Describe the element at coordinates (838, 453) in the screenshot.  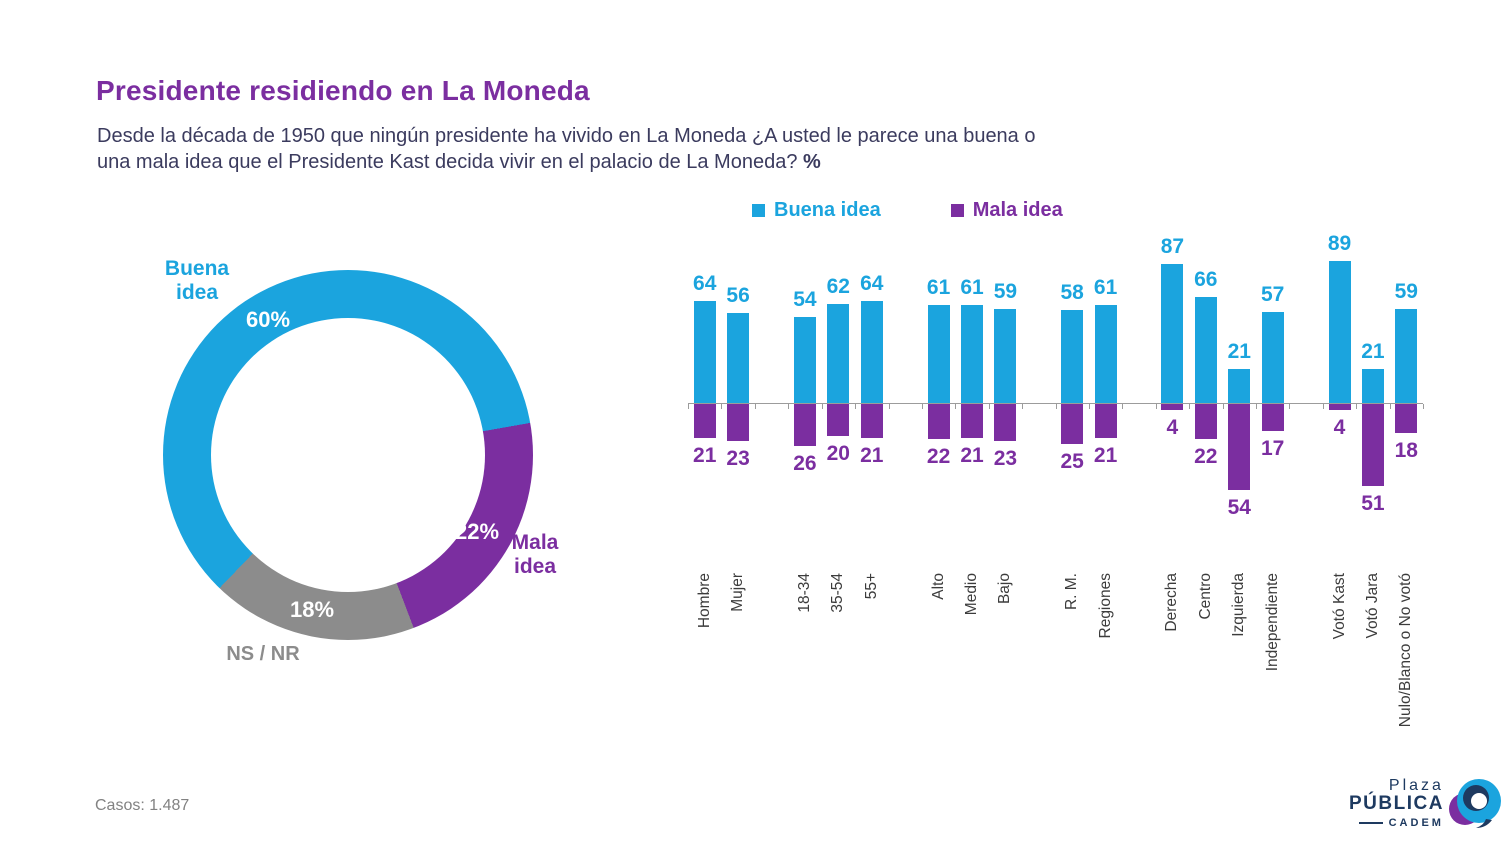
I see `value-label-mala-idea: 20` at that location.